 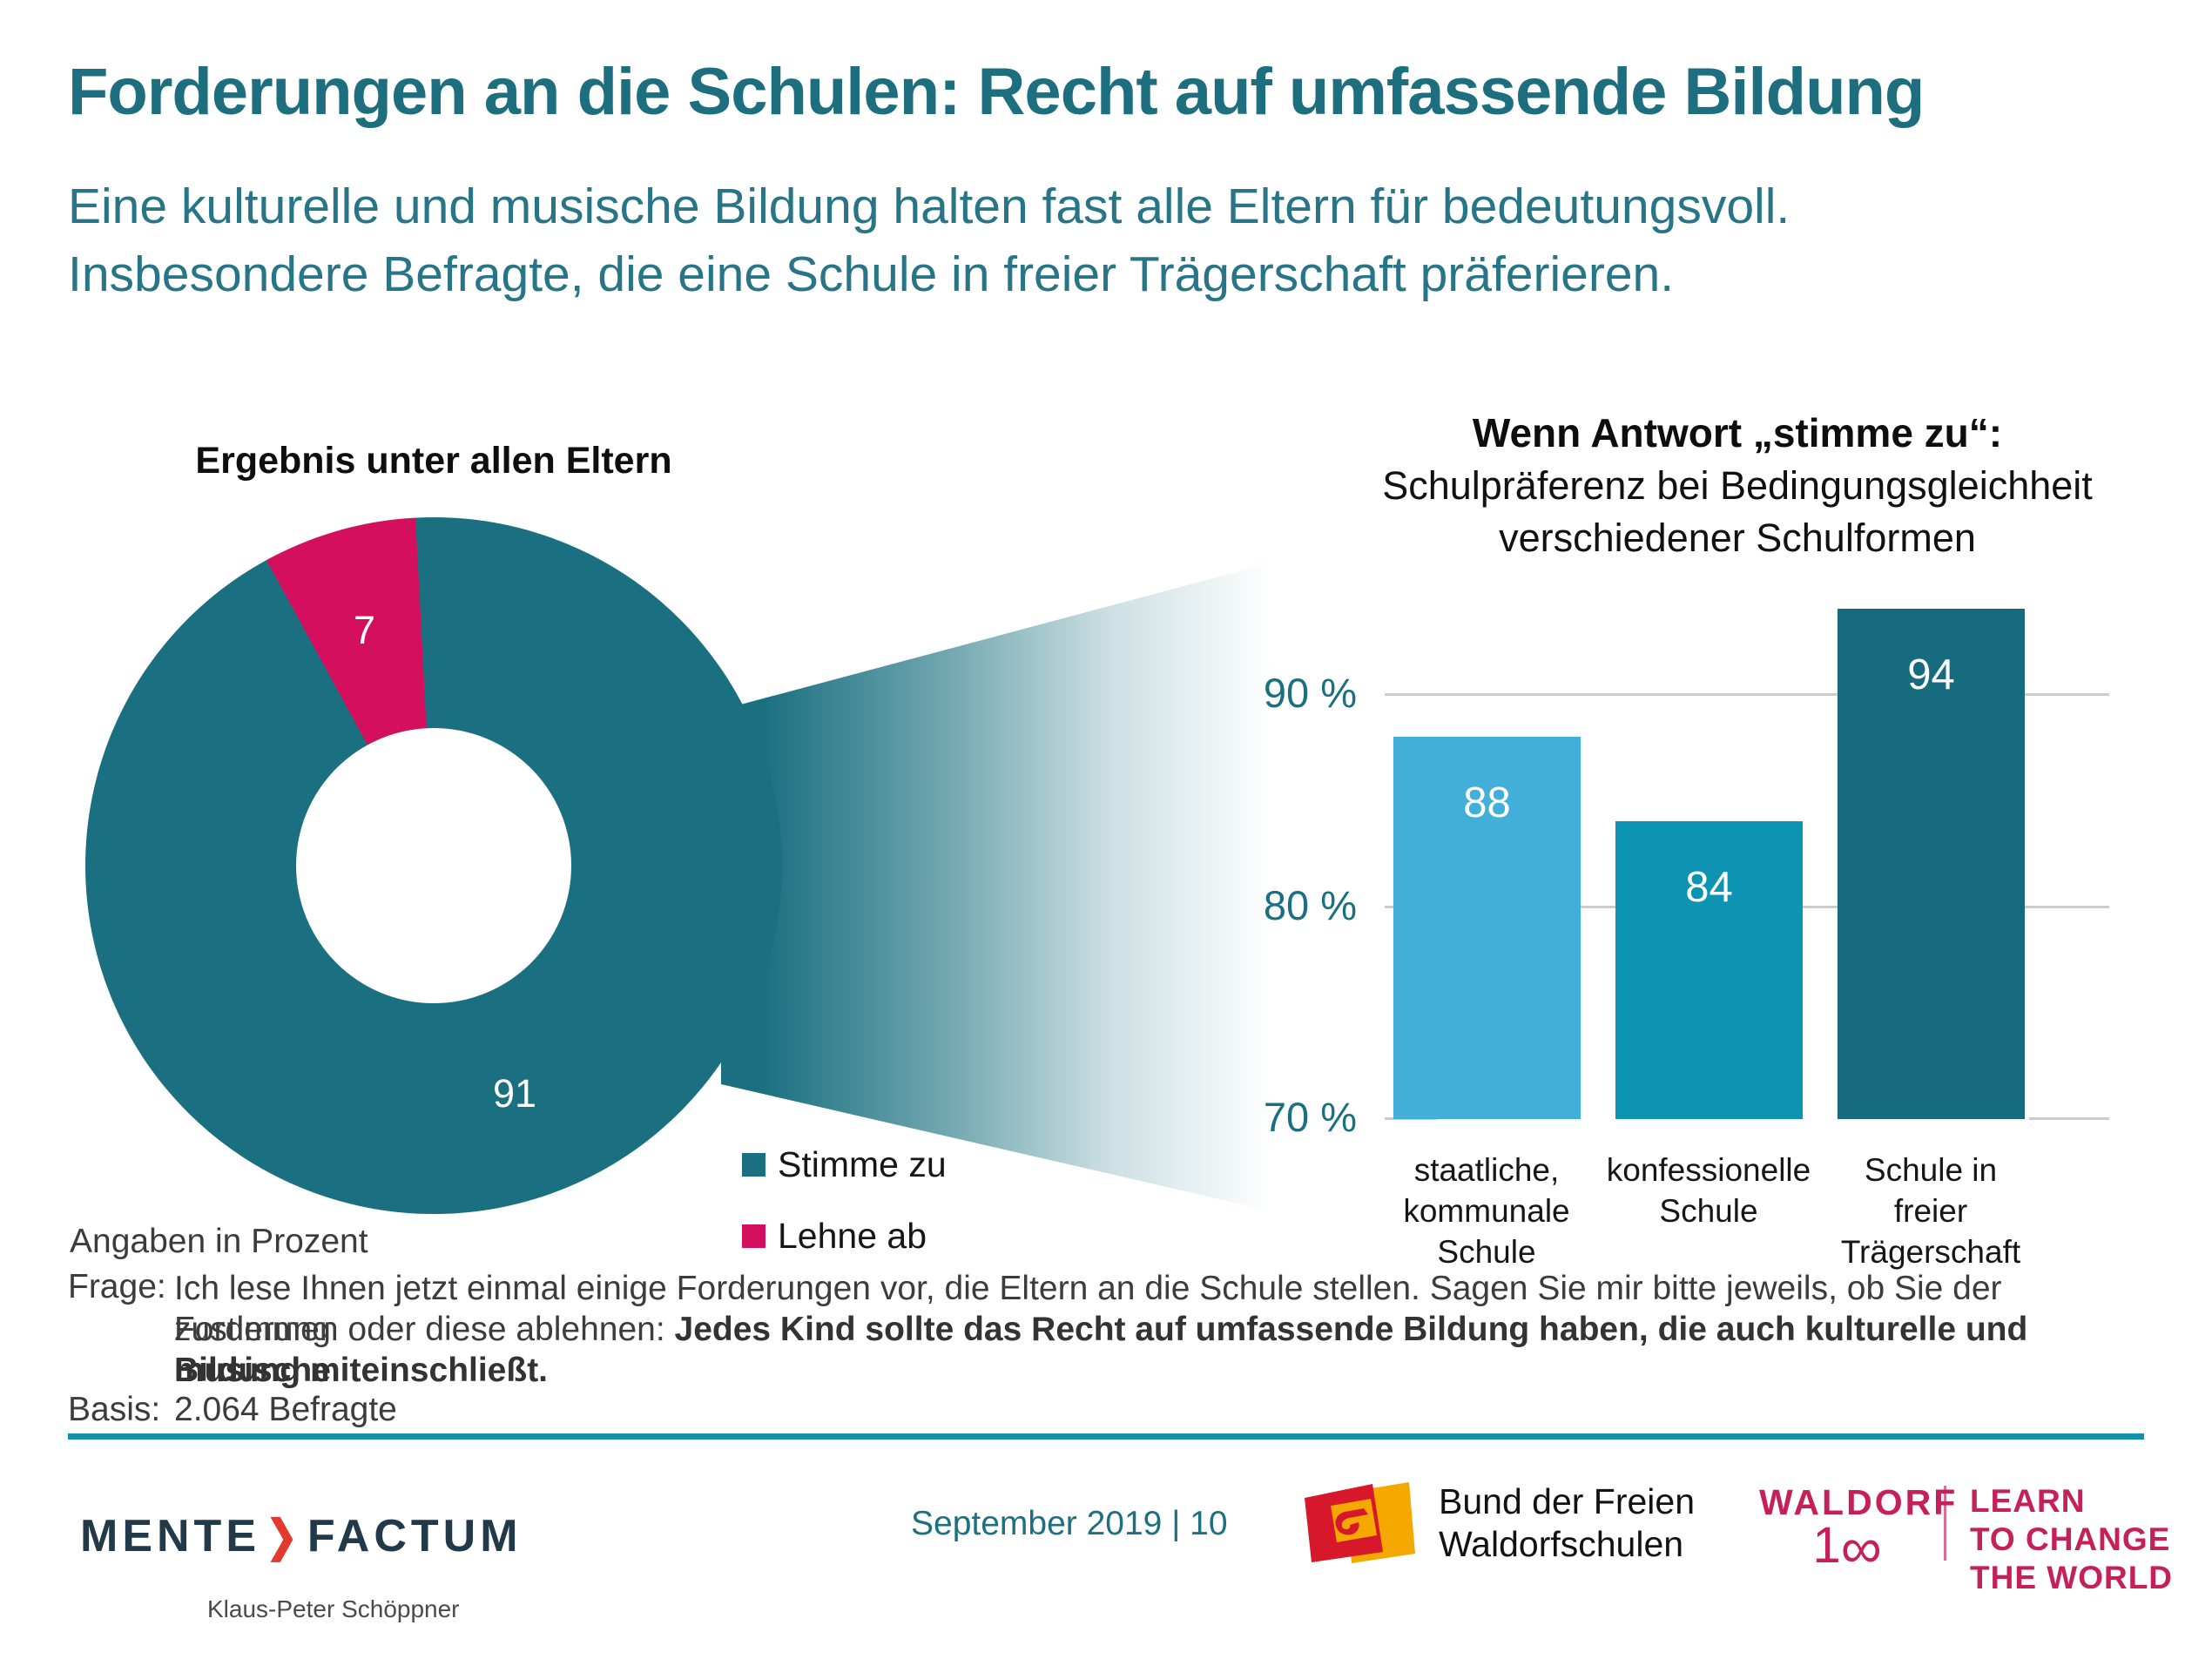 I want to click on baseline-tick-right, so click(x=2069, y=1118).